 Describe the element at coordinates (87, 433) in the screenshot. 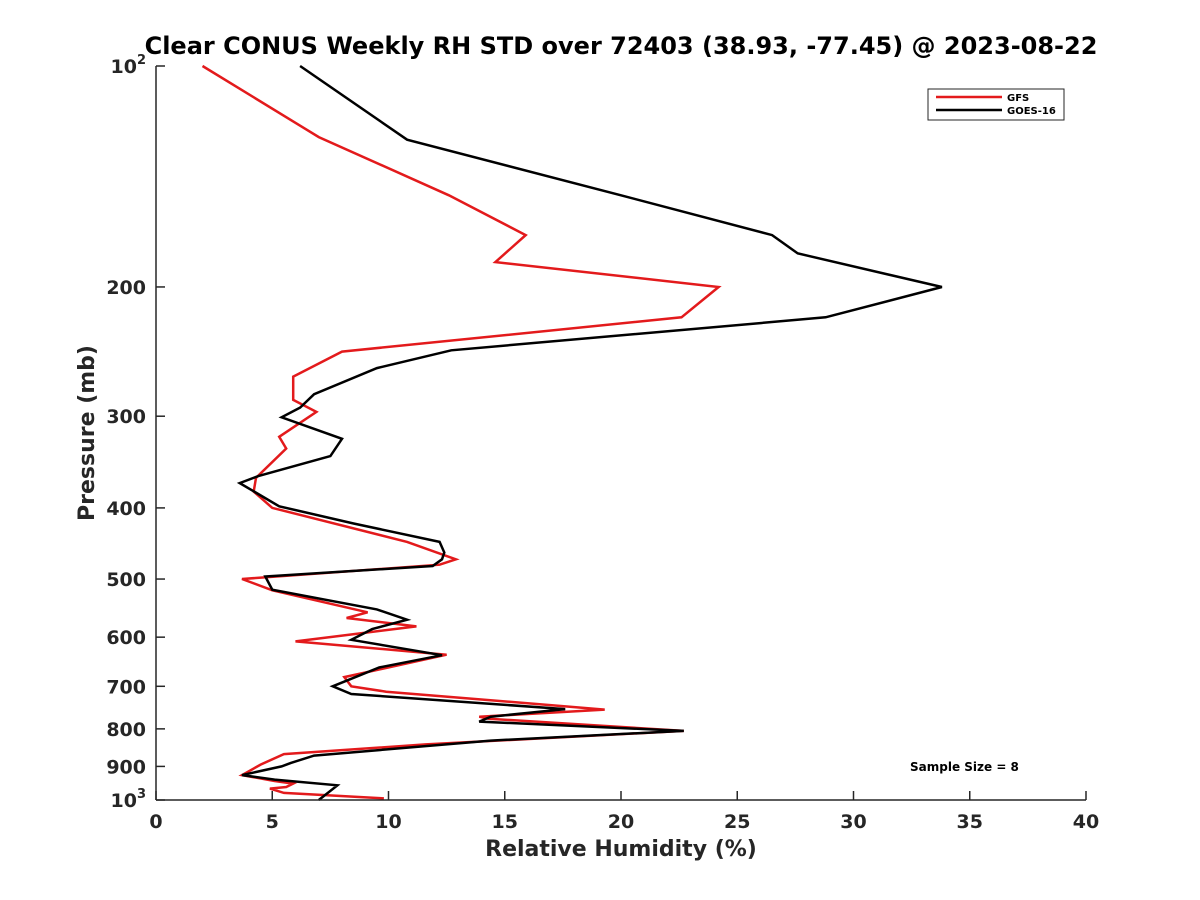

I see `y-axis-label: Pressure (mb)` at that location.